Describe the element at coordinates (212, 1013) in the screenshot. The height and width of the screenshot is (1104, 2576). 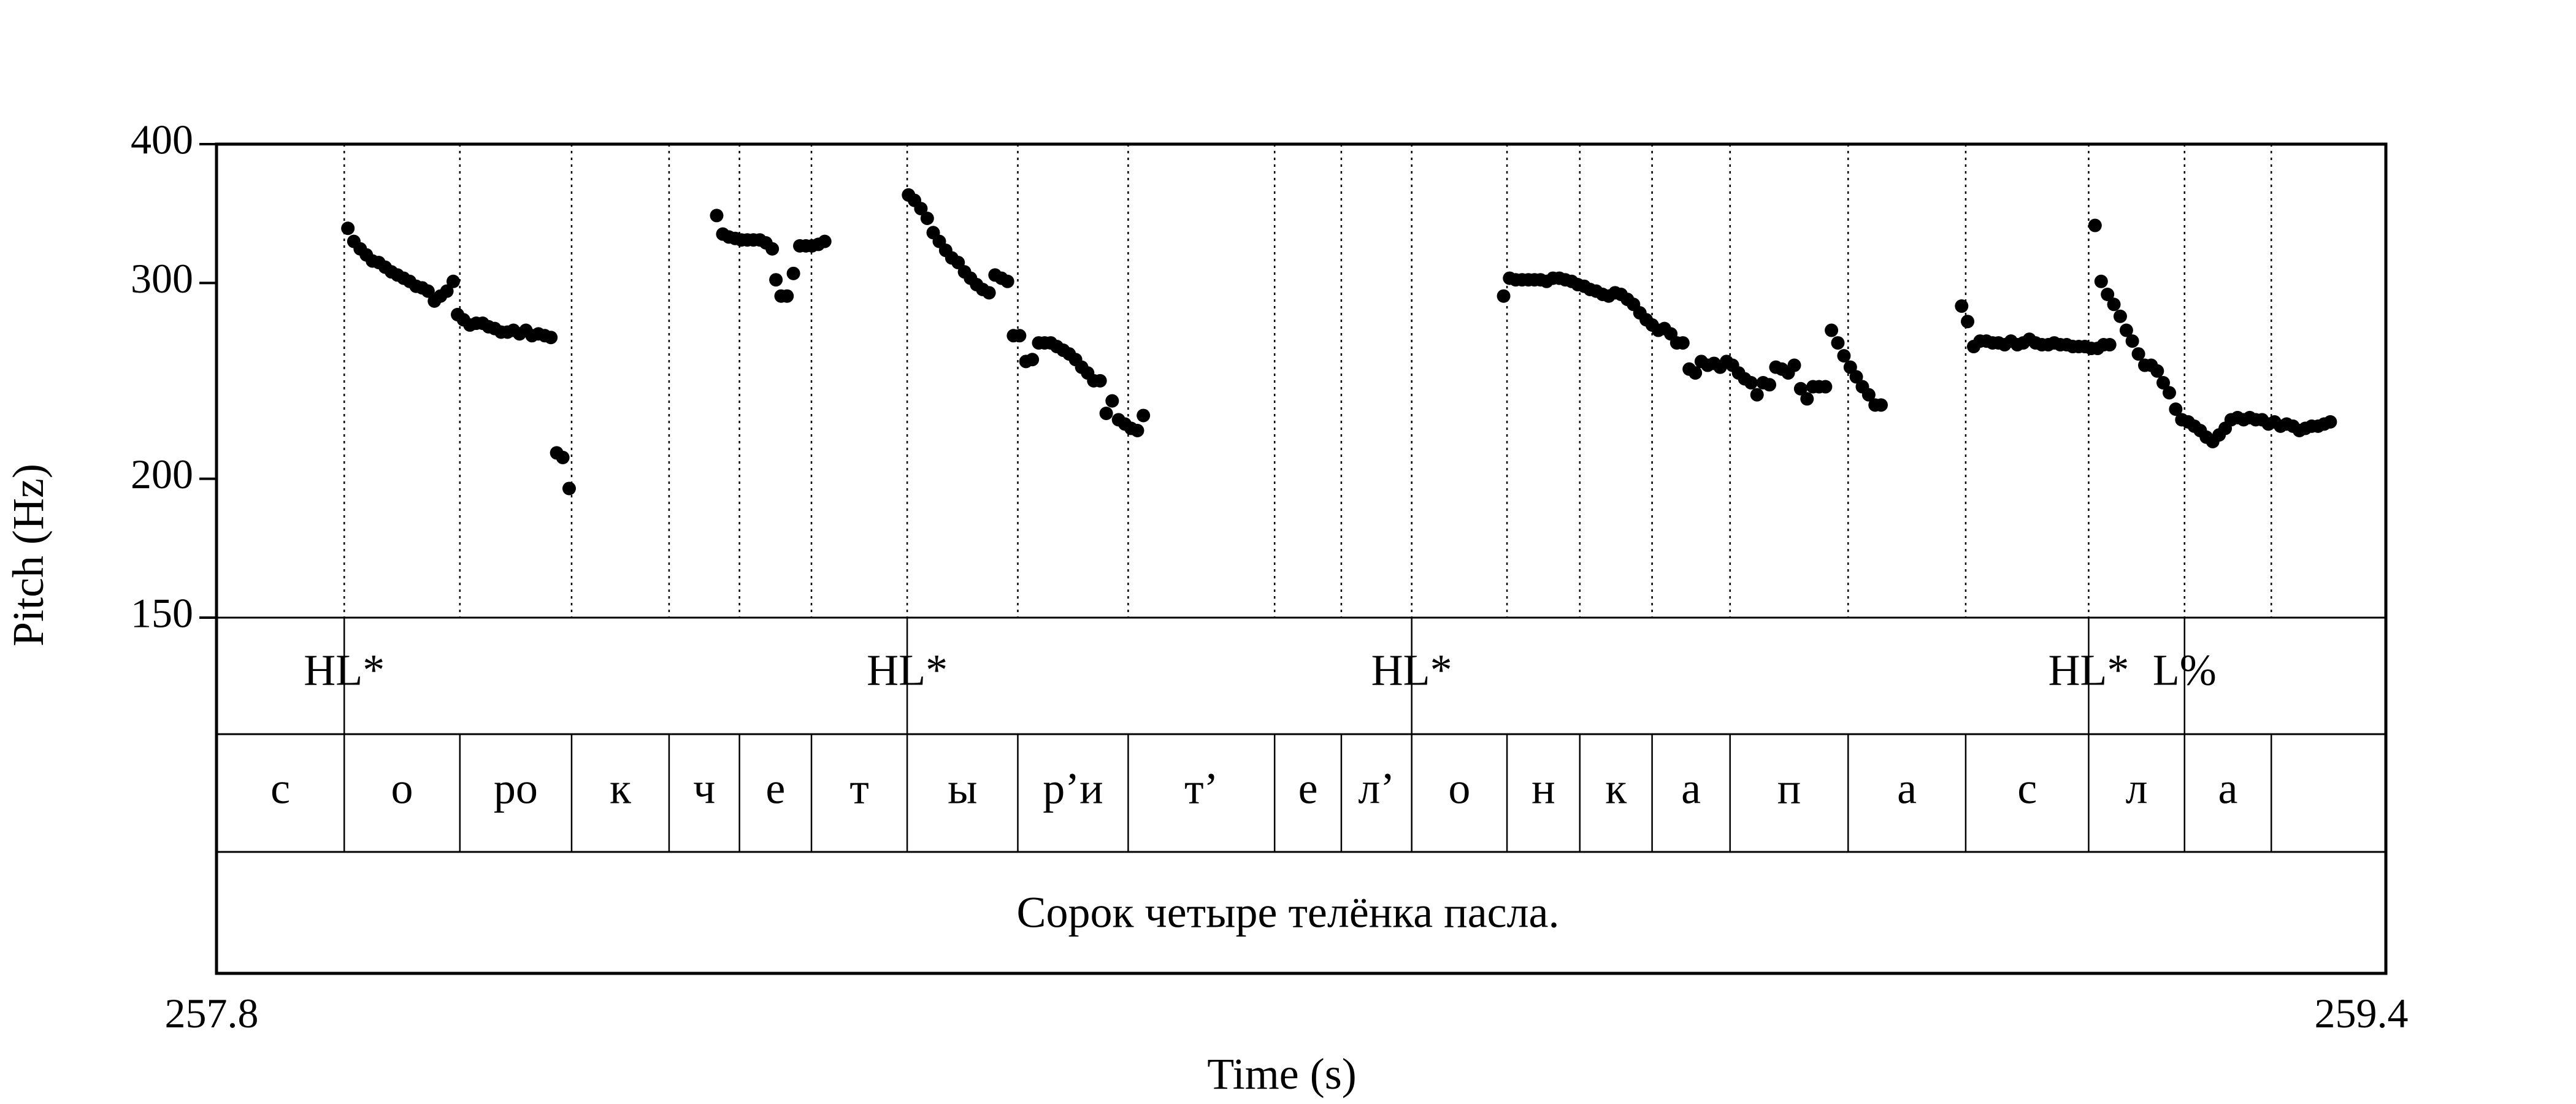
I see `x-tick-label-start: 257.8` at that location.